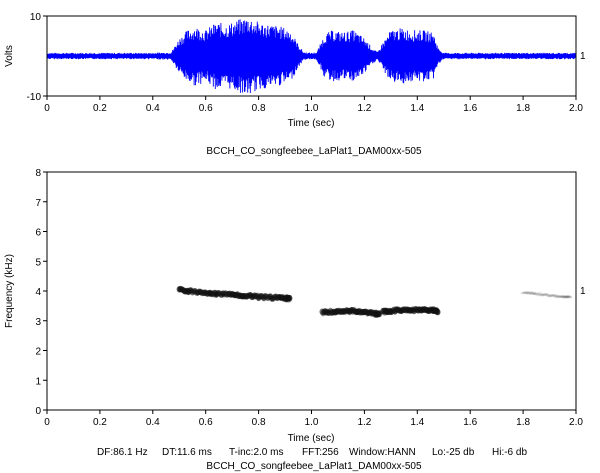 The image size is (600, 473). I want to click on waveform-x-ticks: 0 0.2 0.4 0.6 0.8 1.0 1.2 1.4 1.6 1.8 2.0, so click(313, 105).